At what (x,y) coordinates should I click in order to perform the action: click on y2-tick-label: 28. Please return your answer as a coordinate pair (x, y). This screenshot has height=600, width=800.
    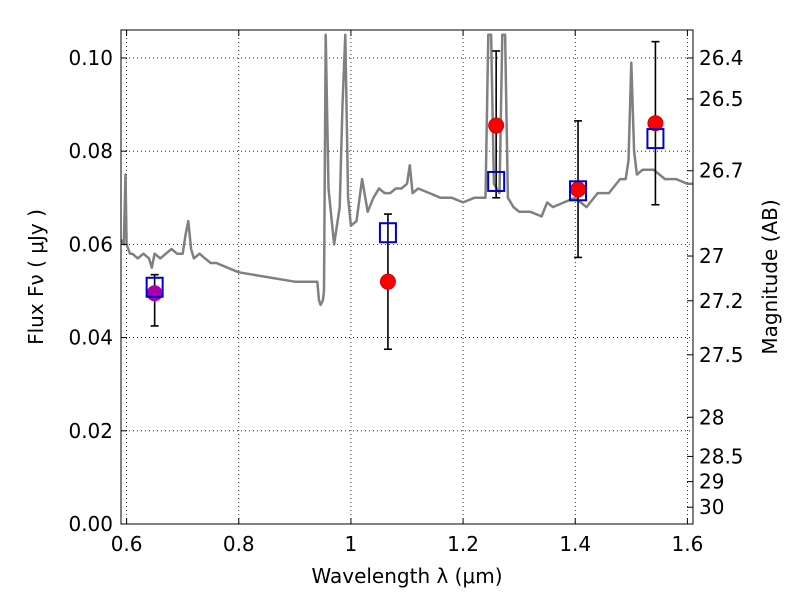
    Looking at the image, I should click on (711, 417).